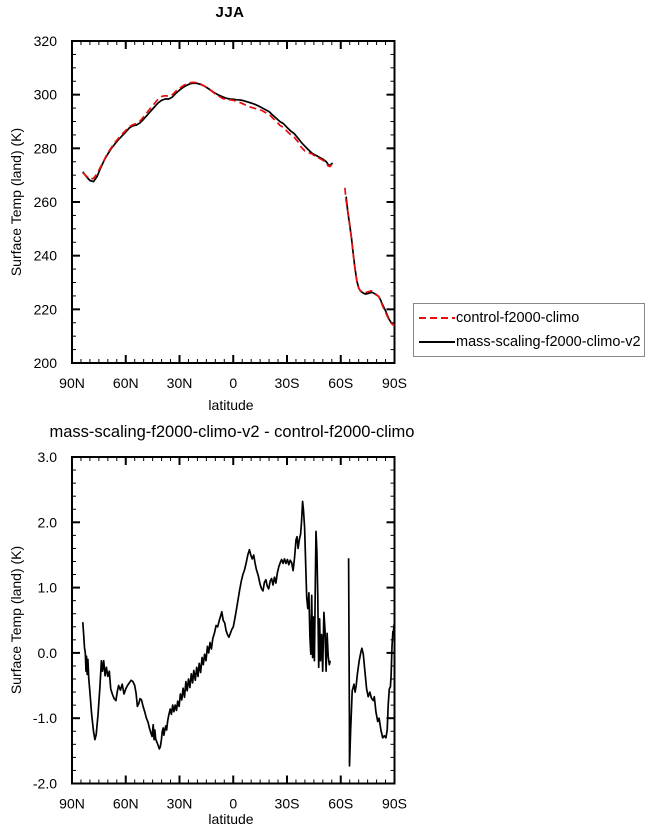  I want to click on series-control-f2000-climo-seg0, so click(208, 131).